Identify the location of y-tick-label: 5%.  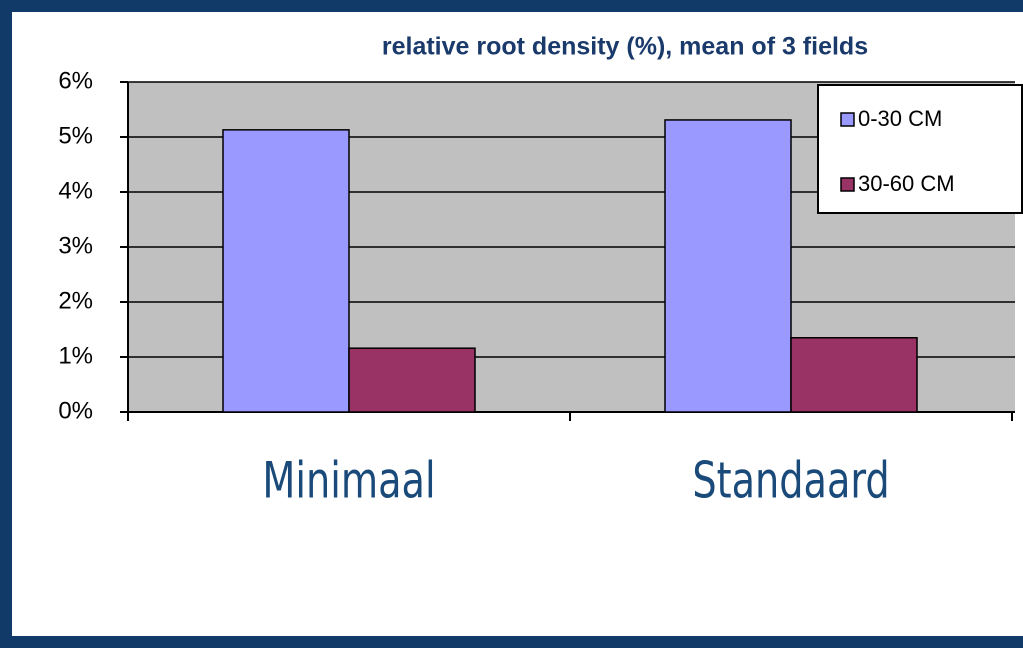
(75, 135).